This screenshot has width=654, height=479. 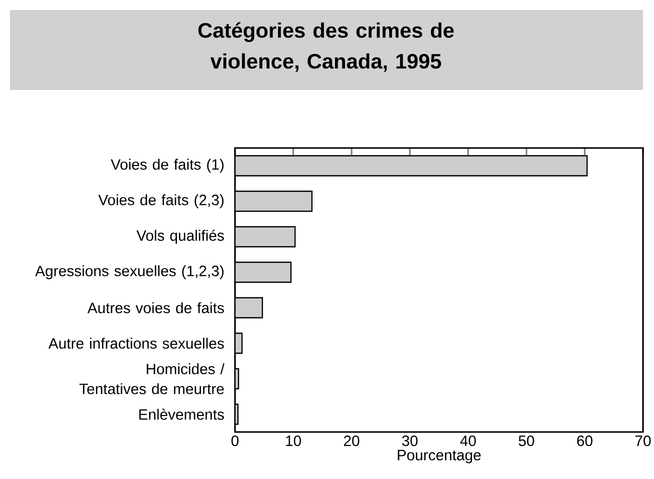 I want to click on x-tick-label: 60, so click(x=584, y=441).